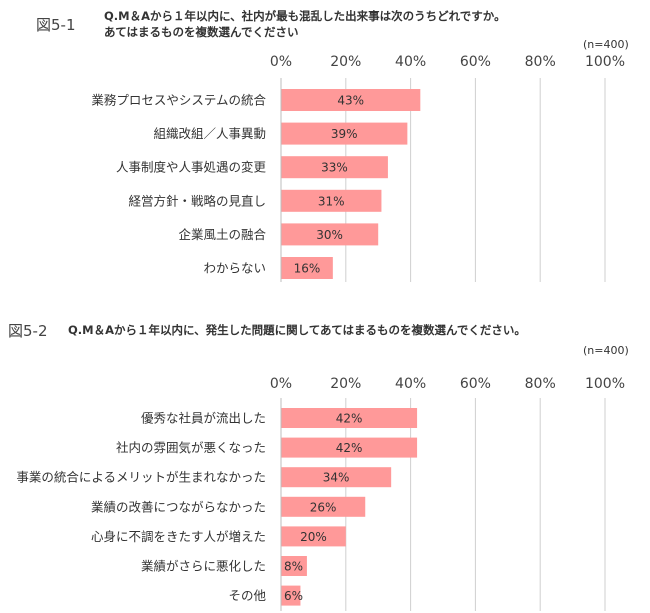 The image size is (650, 613). What do you see at coordinates (203, 418) in the screenshot?
I see `category-label: 優秀な社員が流出した` at bounding box center [203, 418].